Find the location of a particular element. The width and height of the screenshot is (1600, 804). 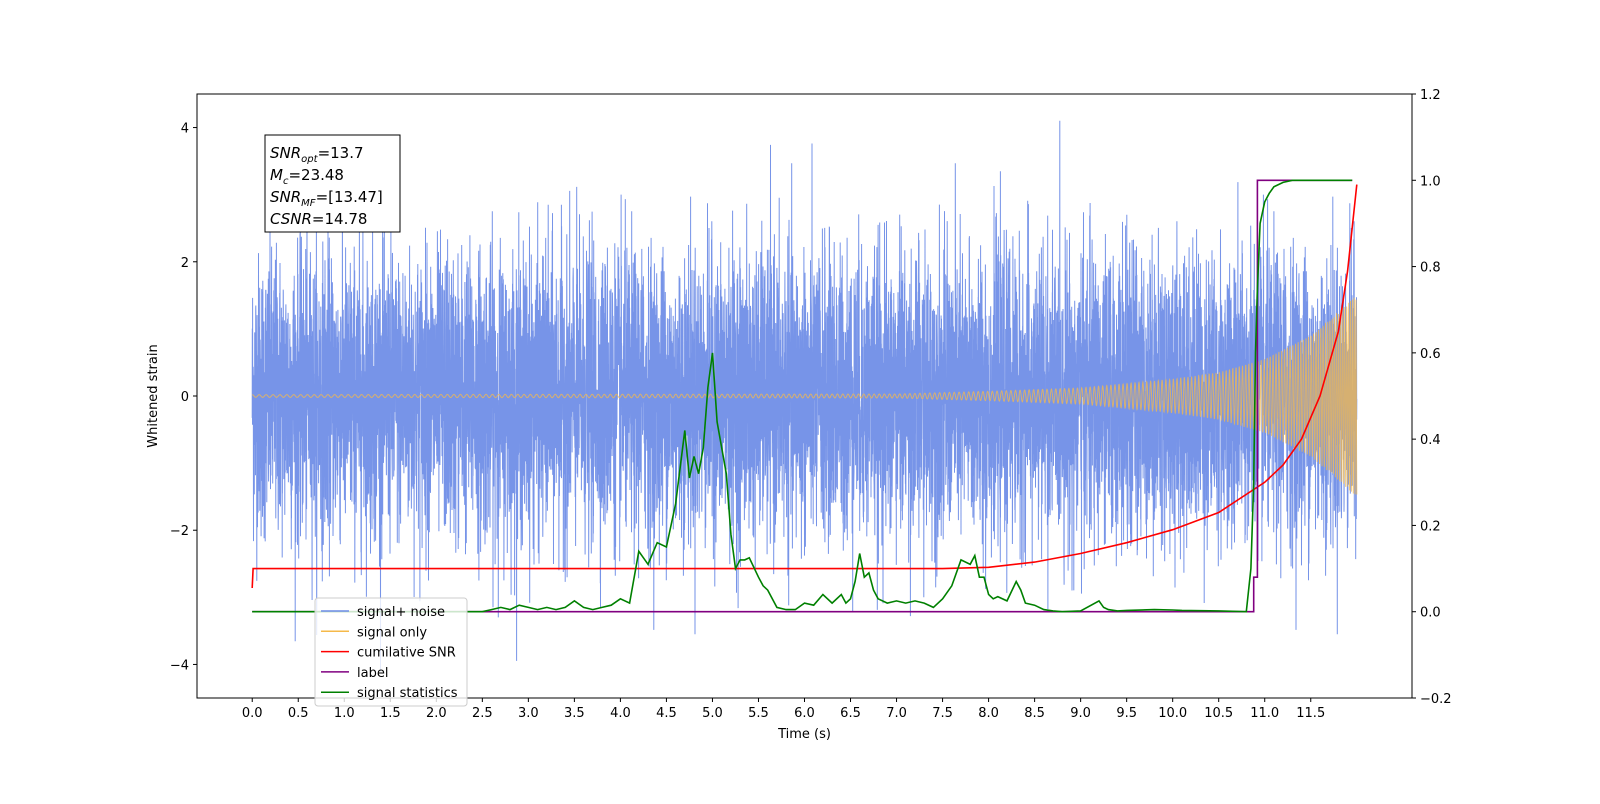

x-tick-label: 7.5 is located at coordinates (942, 713).